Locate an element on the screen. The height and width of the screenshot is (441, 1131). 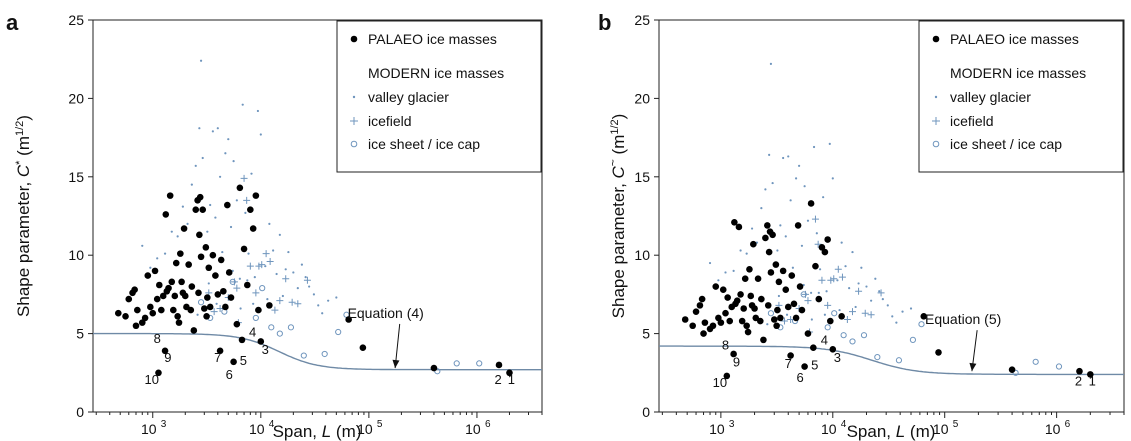
y-tick-label: 10 is located at coordinates (76, 255).